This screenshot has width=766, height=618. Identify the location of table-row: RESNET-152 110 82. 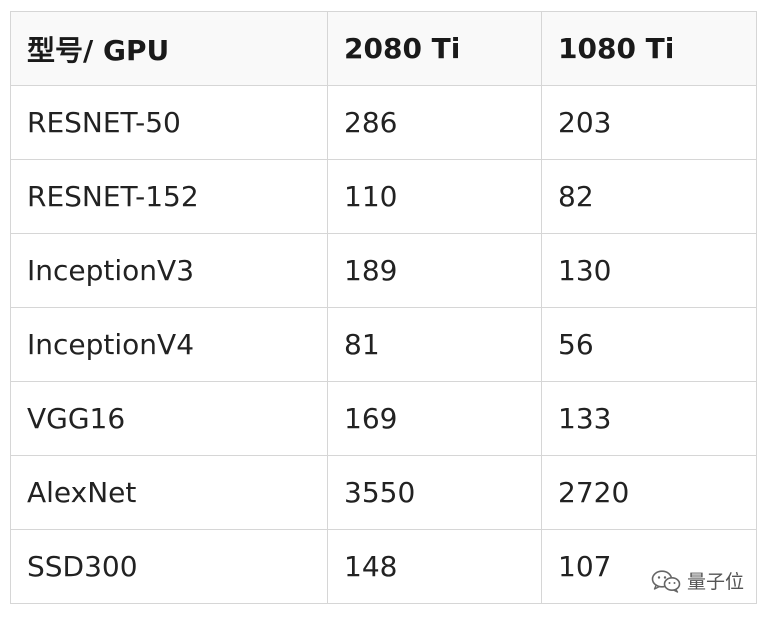
(383, 196).